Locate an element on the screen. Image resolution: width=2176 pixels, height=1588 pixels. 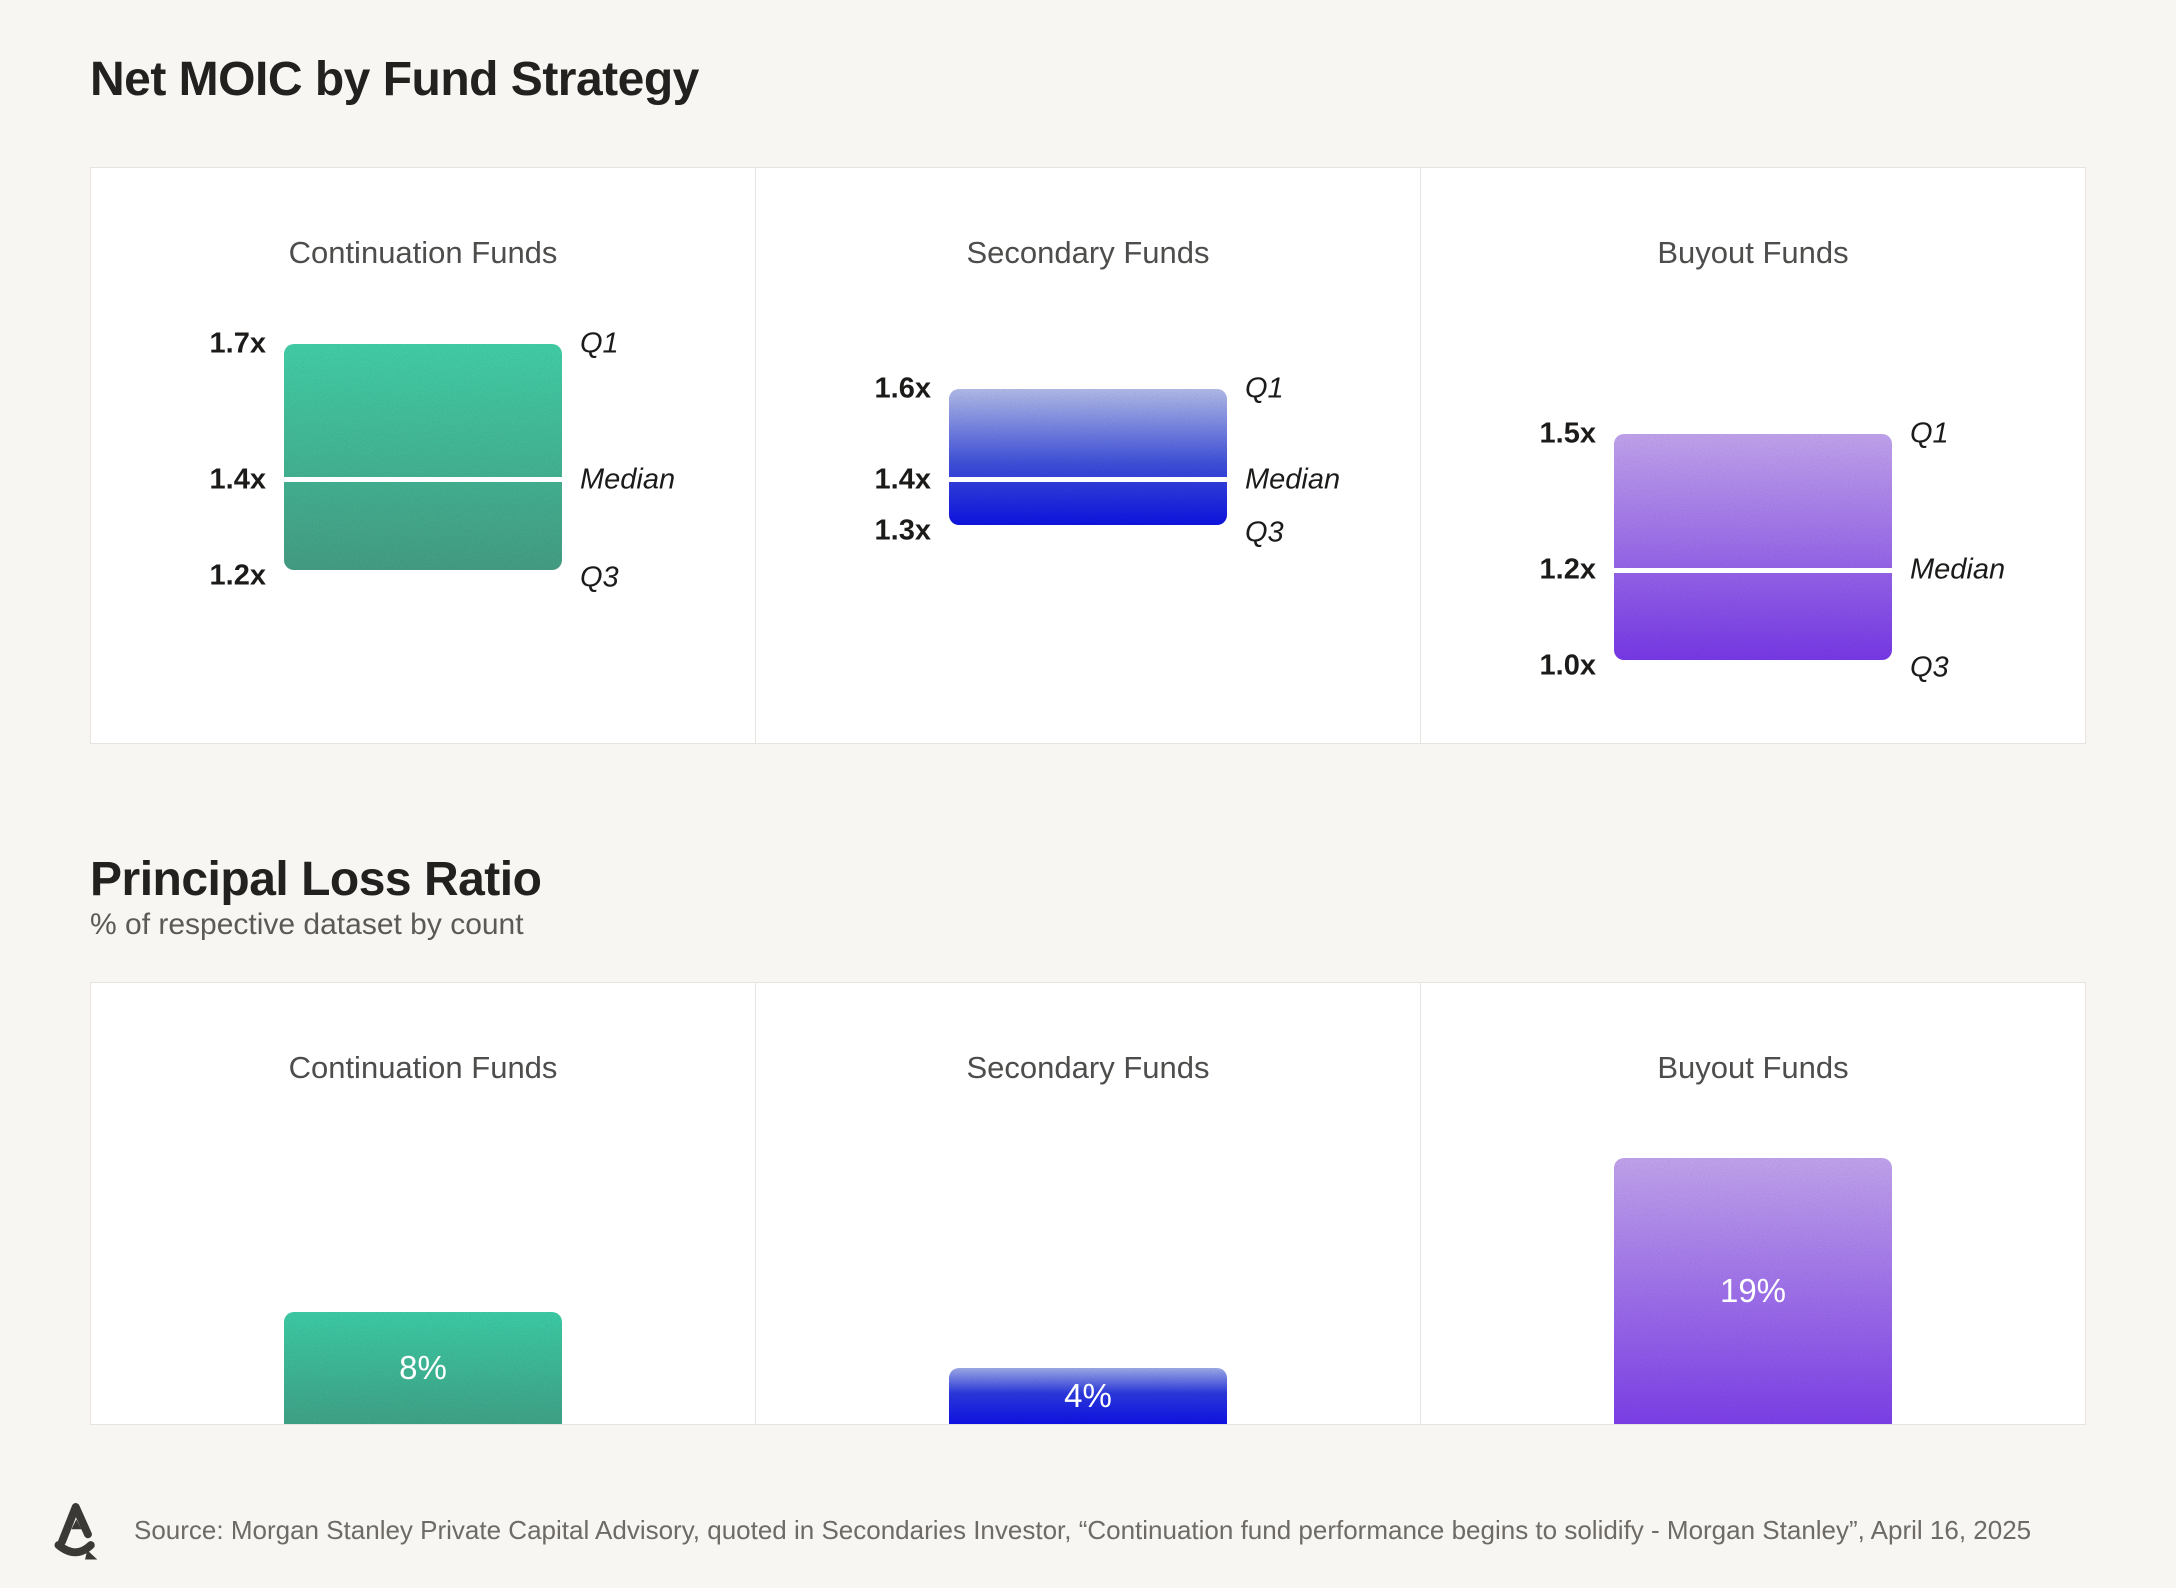
brand-a-mark-icon is located at coordinates (76, 1531).